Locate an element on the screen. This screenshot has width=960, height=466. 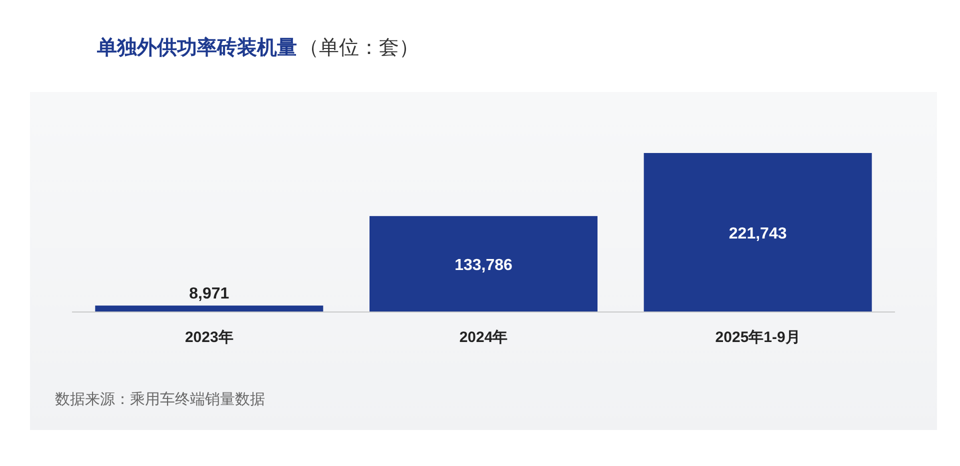
x-tick-label: 2024年 is located at coordinates (483, 337).